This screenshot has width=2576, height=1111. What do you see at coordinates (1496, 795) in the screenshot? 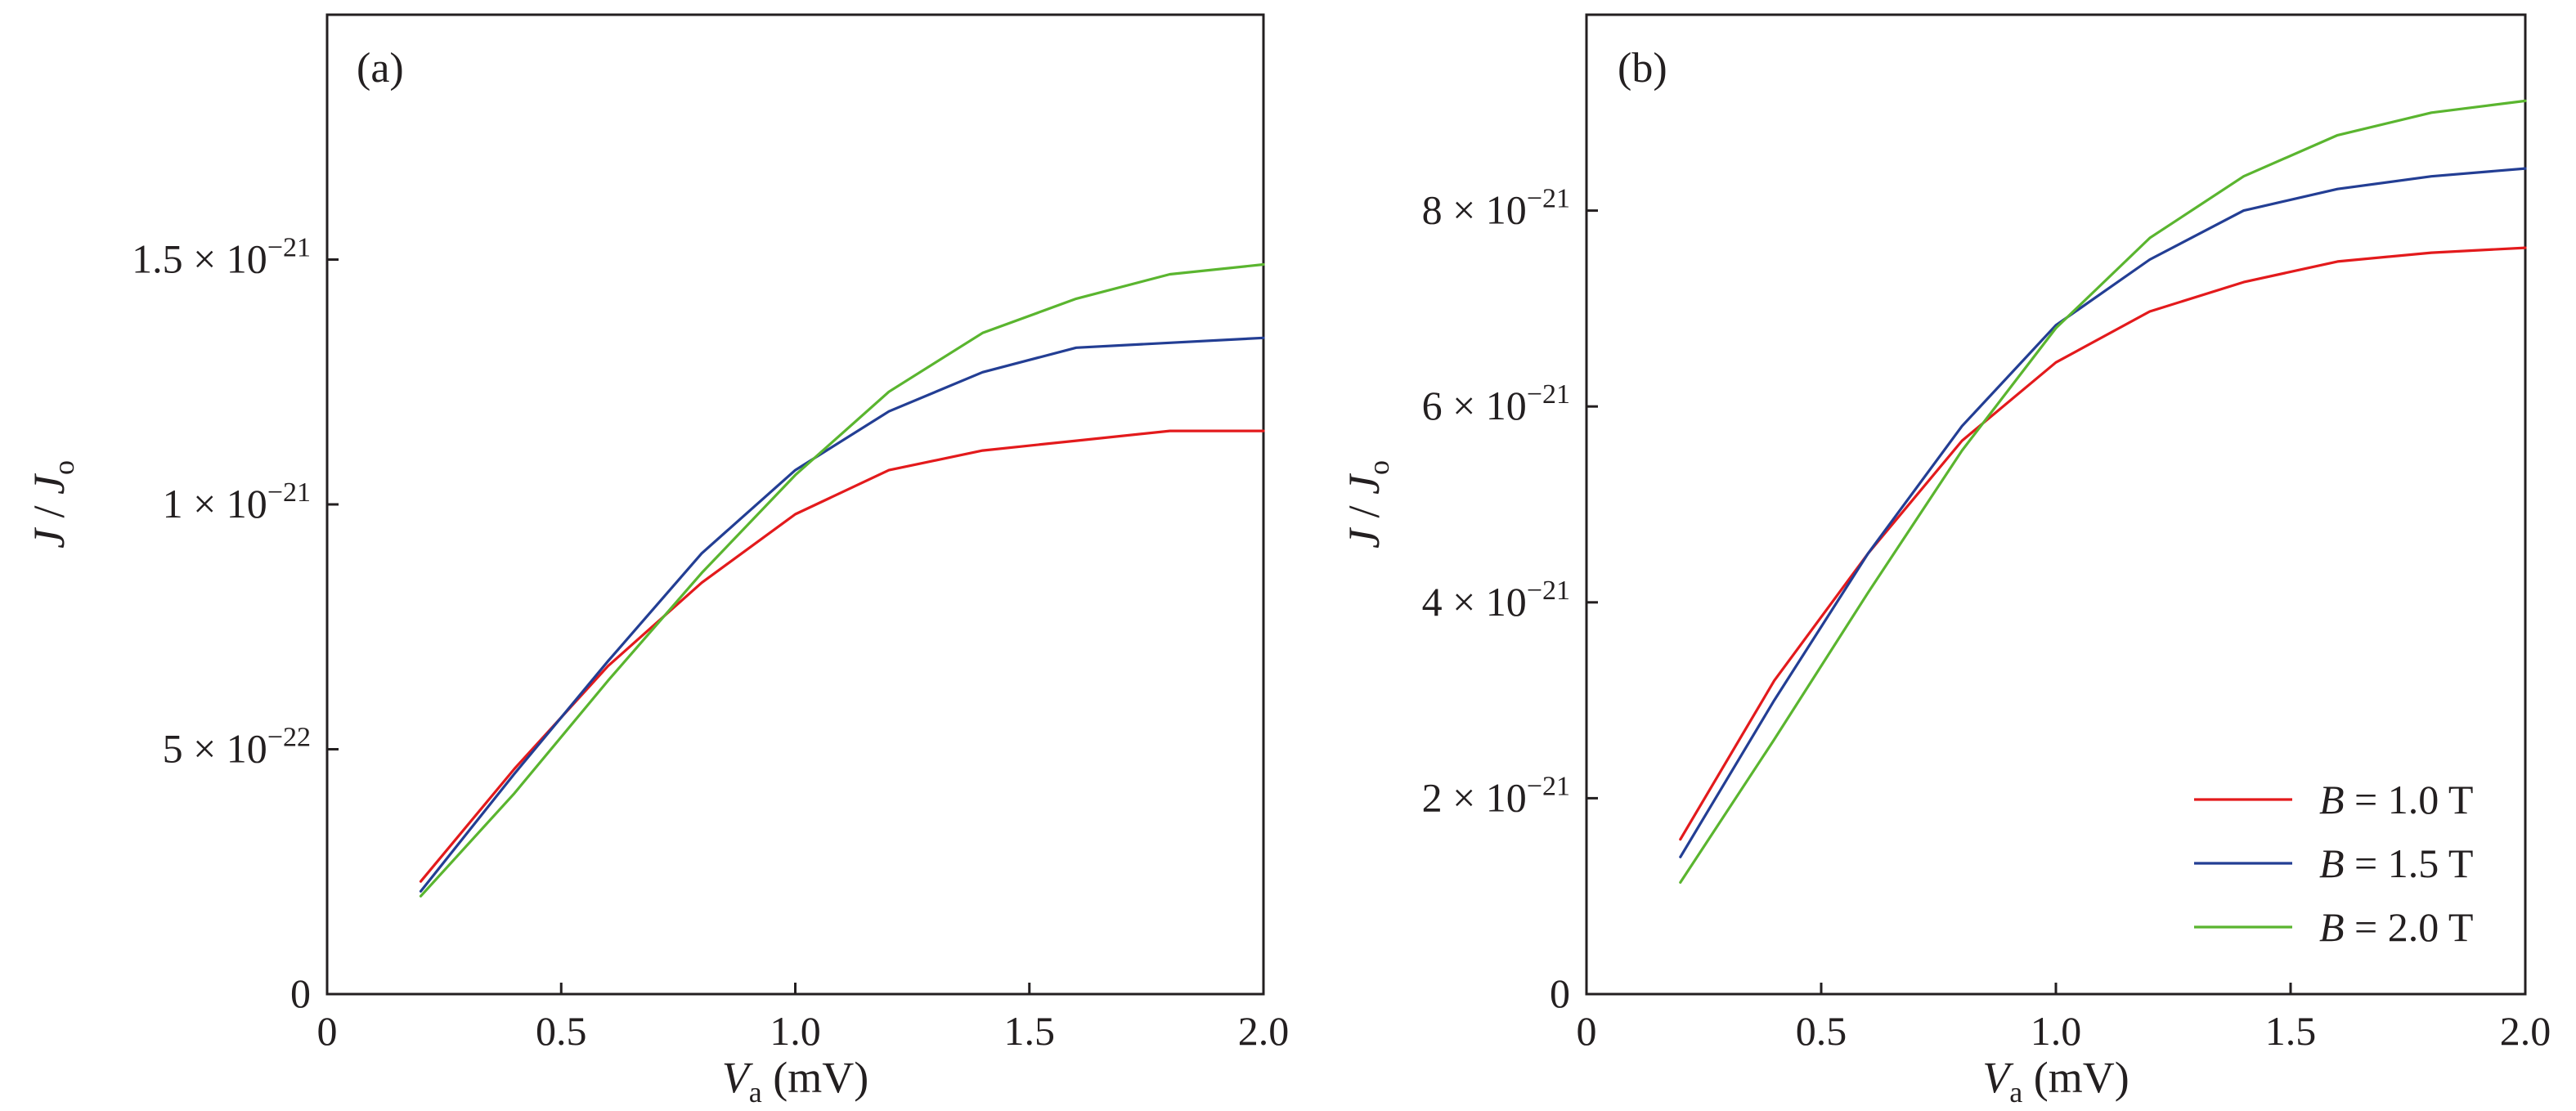
I see `y-tick-label: 2 × 10⁻²¹` at bounding box center [1496, 795].